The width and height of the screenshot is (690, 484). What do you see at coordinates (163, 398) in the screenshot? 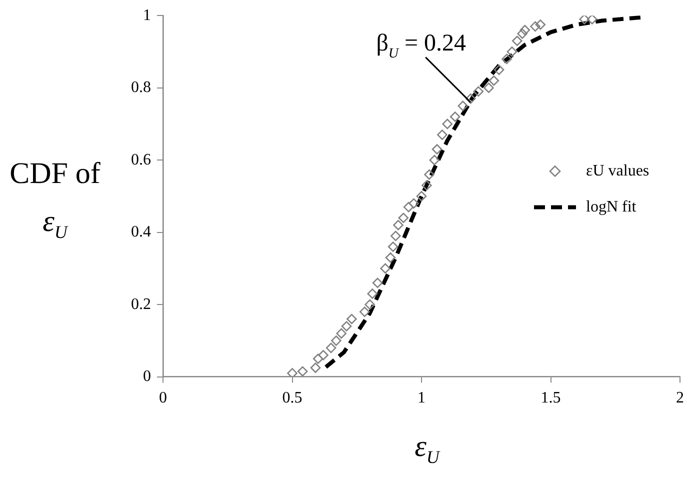
I see `x-tick-label: 0` at bounding box center [163, 398].